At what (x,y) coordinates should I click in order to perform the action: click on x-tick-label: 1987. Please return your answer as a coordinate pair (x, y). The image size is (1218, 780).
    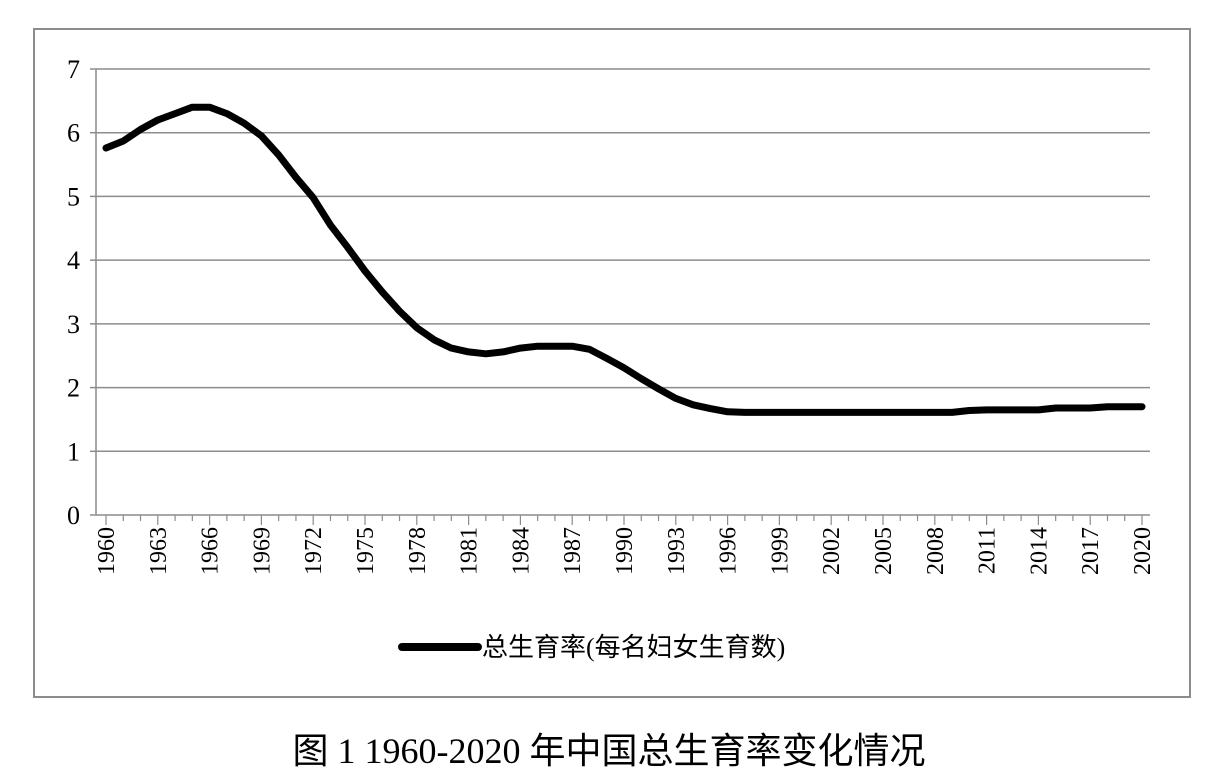
    Looking at the image, I should click on (573, 551).